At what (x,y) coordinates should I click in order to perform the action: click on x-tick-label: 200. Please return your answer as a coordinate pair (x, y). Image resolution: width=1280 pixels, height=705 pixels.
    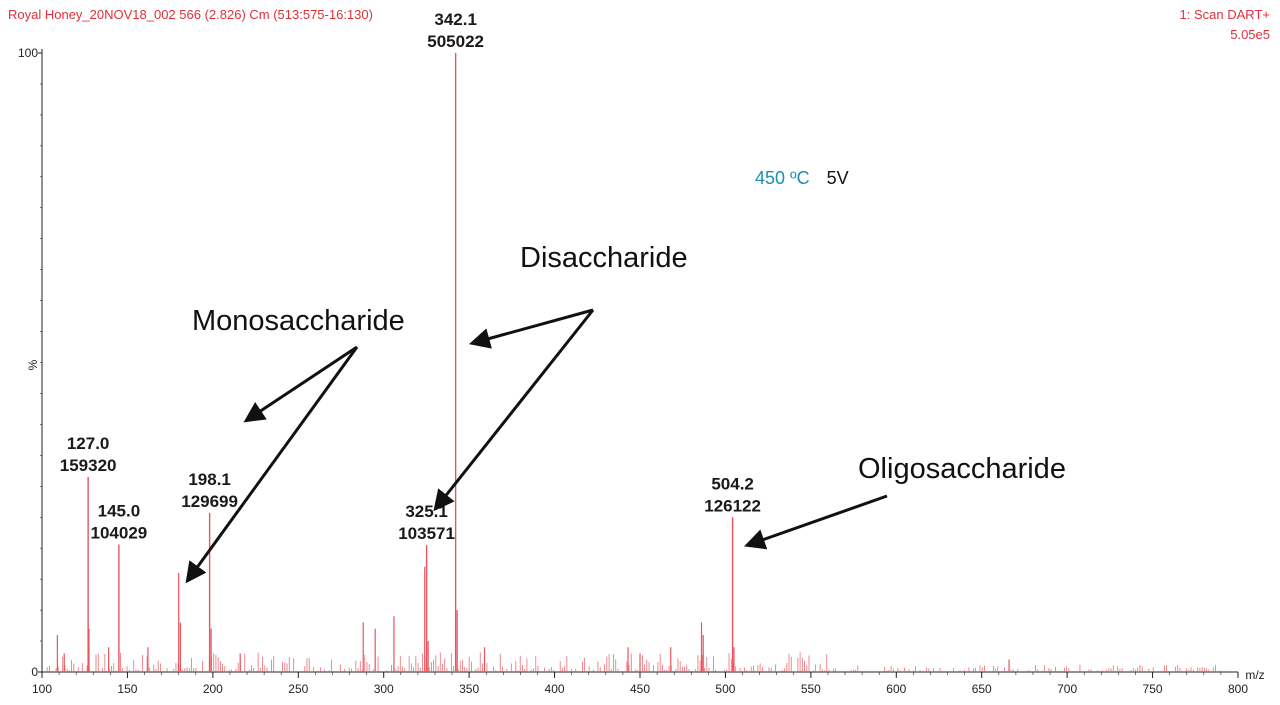
    Looking at the image, I should click on (213, 689).